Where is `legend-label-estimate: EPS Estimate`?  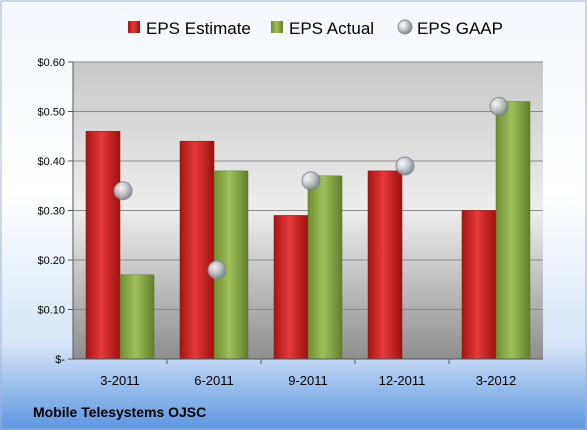
legend-label-estimate: EPS Estimate is located at coordinates (198, 28).